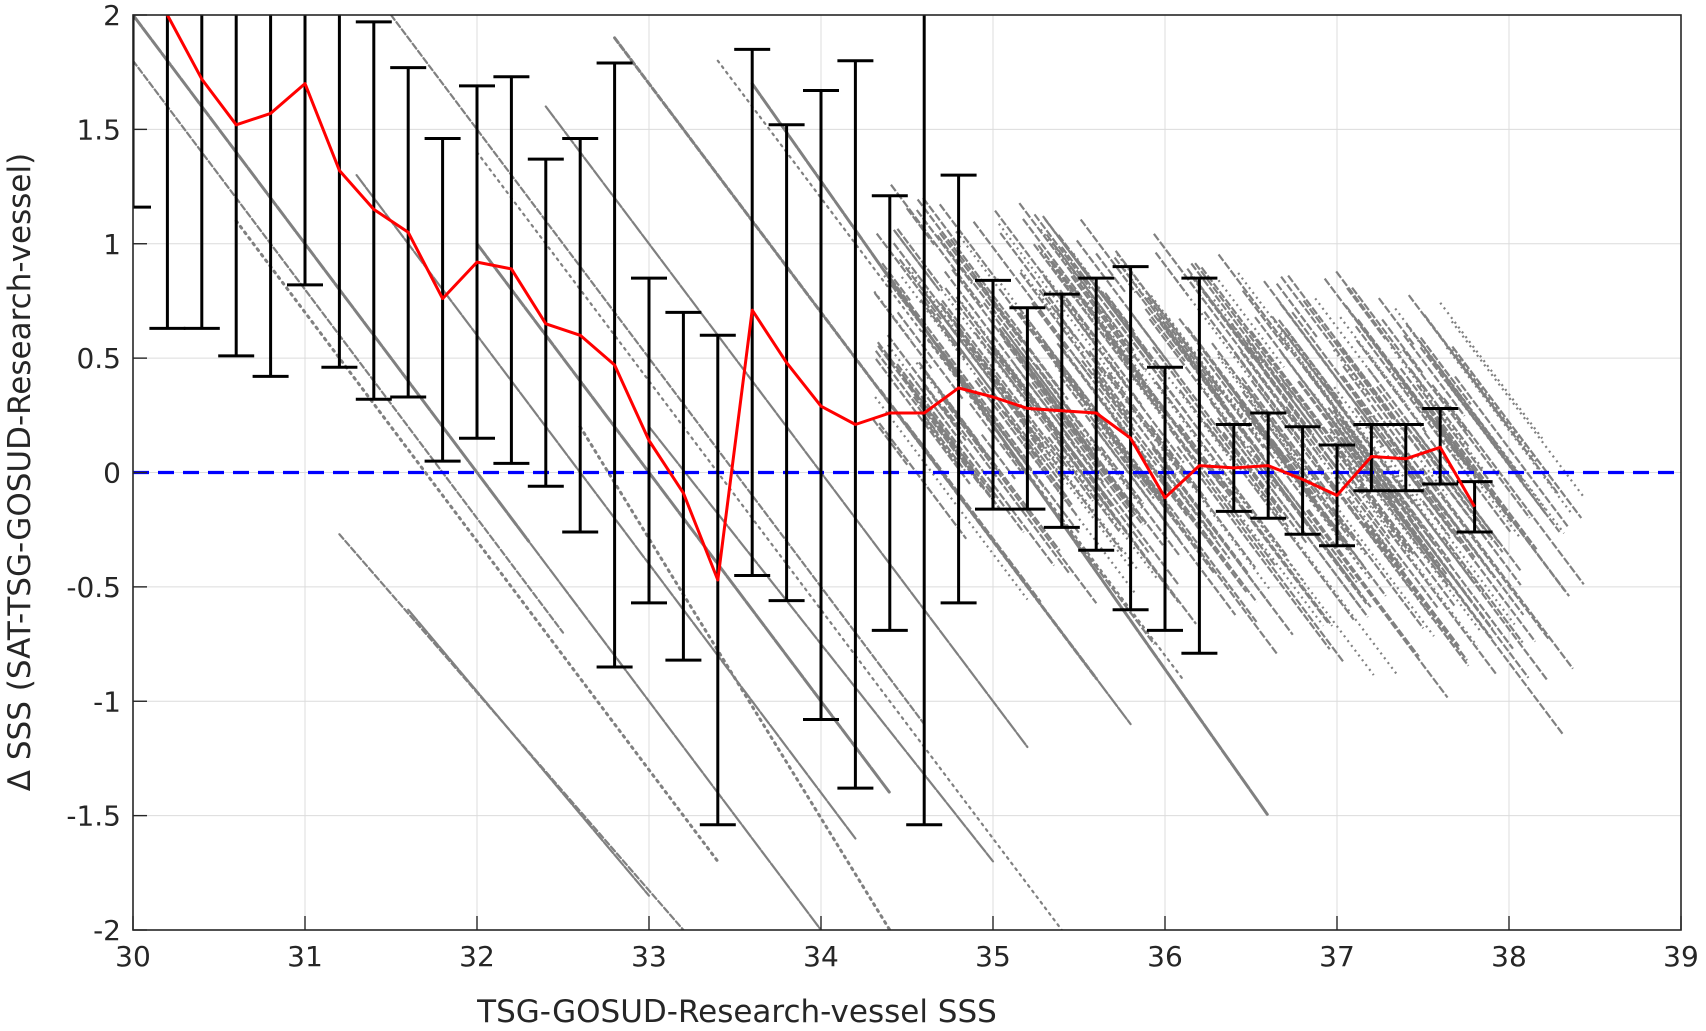 The image size is (1706, 1031). I want to click on x-tick-label-0: 30, so click(133, 956).